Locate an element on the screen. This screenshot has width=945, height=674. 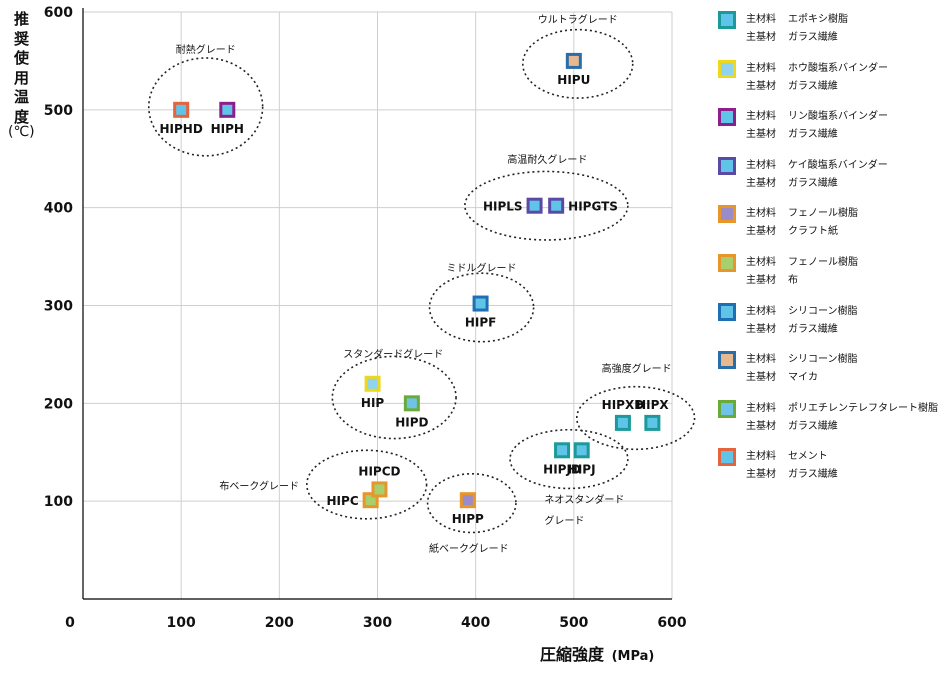
x-tick-label: 300 is located at coordinates (377, 623).